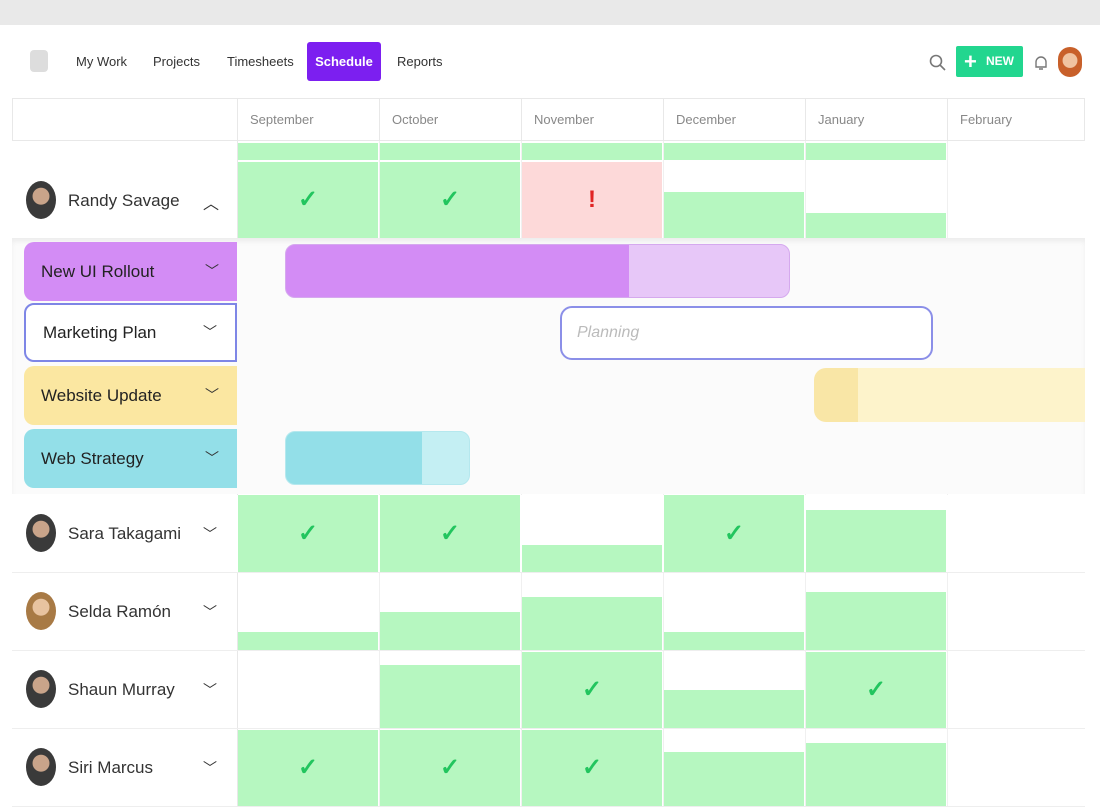 The width and height of the screenshot is (1100, 810). Describe the element at coordinates (100, 332) in the screenshot. I see `project-name: Marketing Plan` at that location.